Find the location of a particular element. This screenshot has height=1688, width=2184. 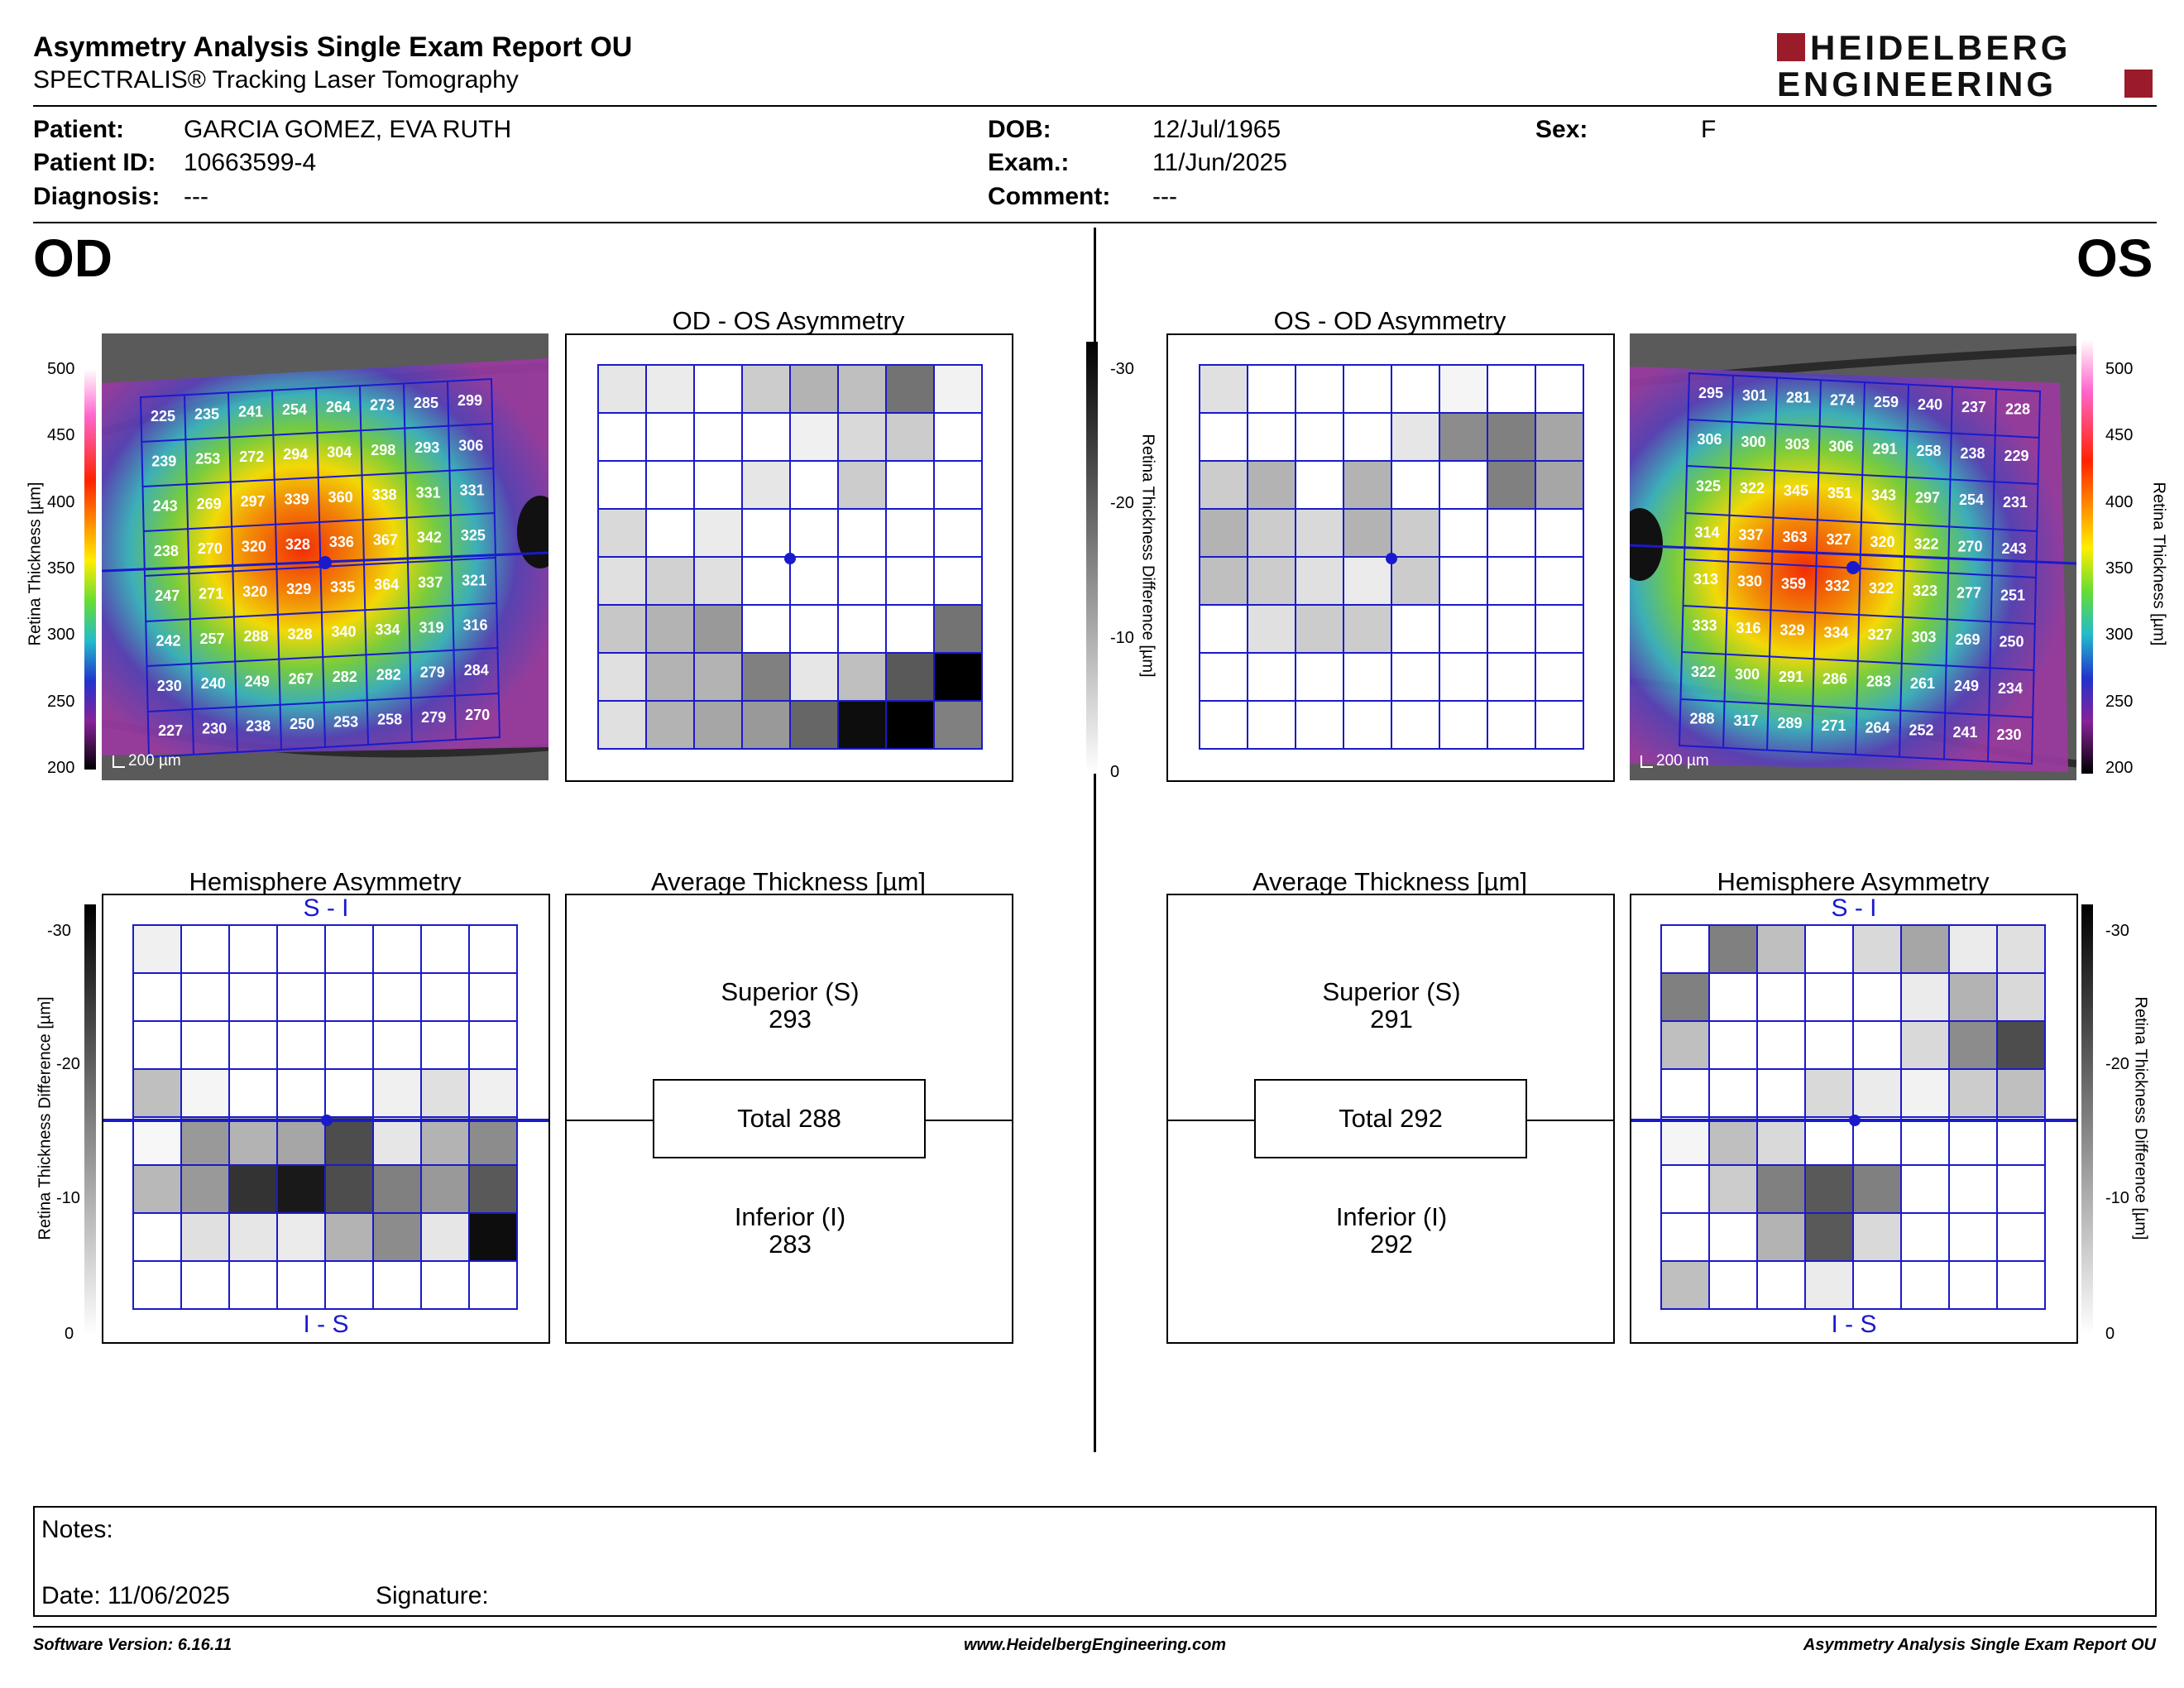

thickness-value: 231 is located at coordinates (2015, 502).